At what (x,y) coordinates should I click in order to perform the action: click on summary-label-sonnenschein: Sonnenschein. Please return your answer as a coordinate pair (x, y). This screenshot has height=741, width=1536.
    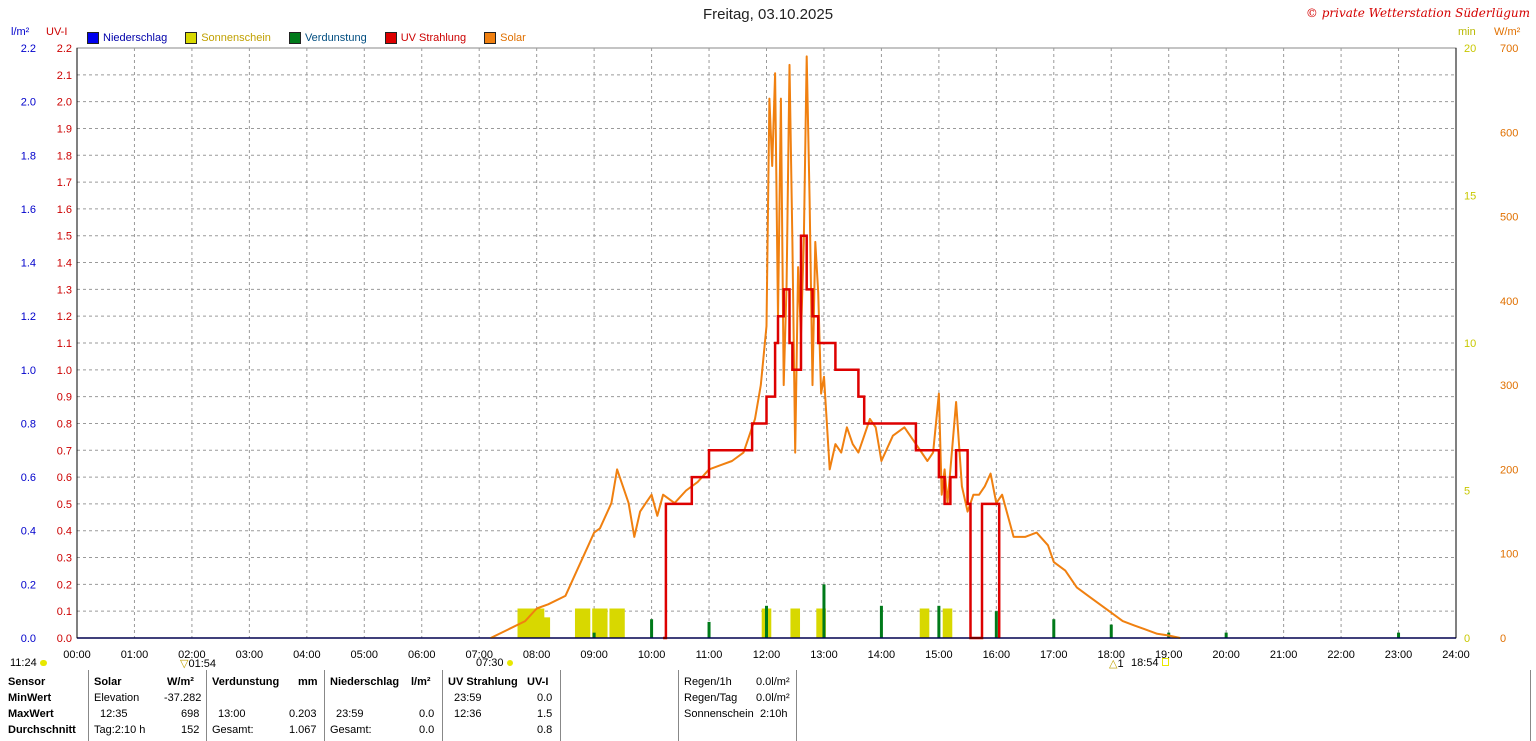
    Looking at the image, I should click on (719, 714).